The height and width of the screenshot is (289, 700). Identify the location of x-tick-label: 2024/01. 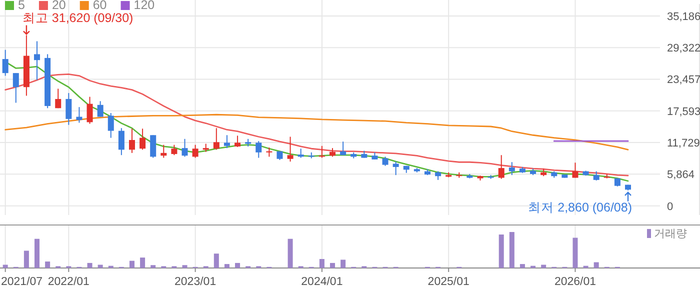
(322, 282).